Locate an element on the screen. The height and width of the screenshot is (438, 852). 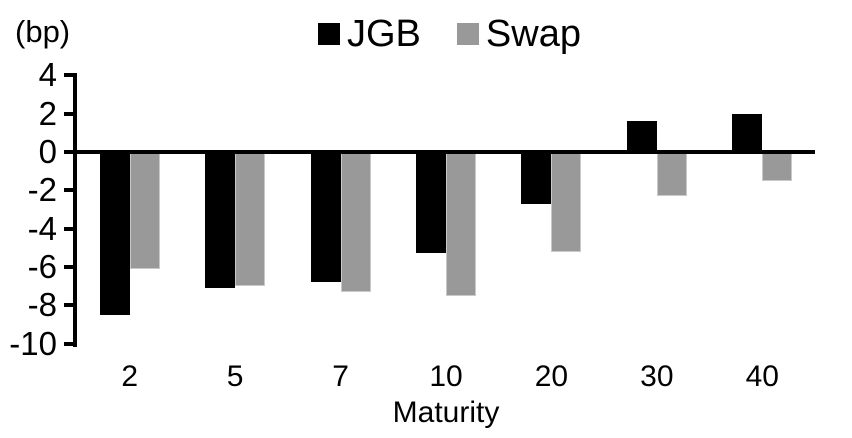
x-tick-label-30: 30 is located at coordinates (657, 376).